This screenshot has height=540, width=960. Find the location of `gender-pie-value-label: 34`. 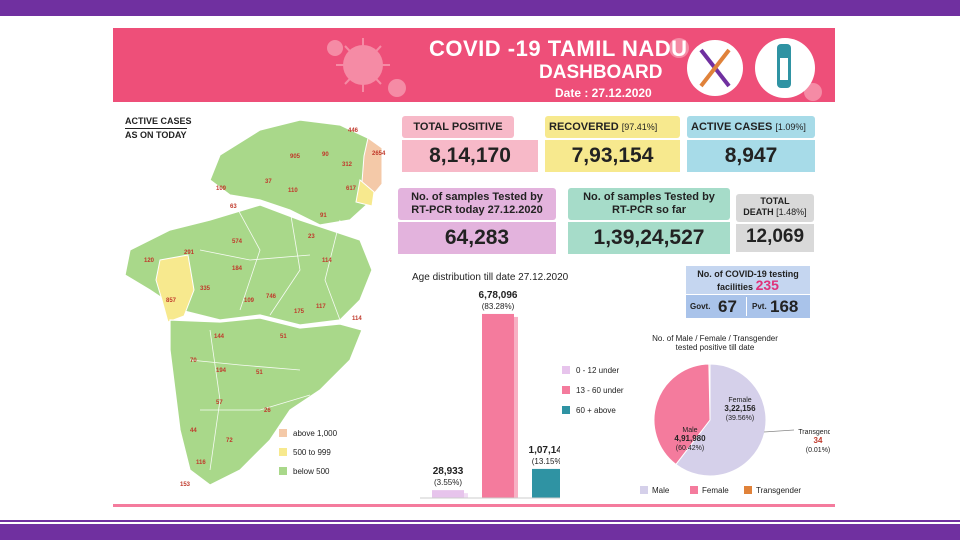

gender-pie-value-label: 34 is located at coordinates (818, 440).